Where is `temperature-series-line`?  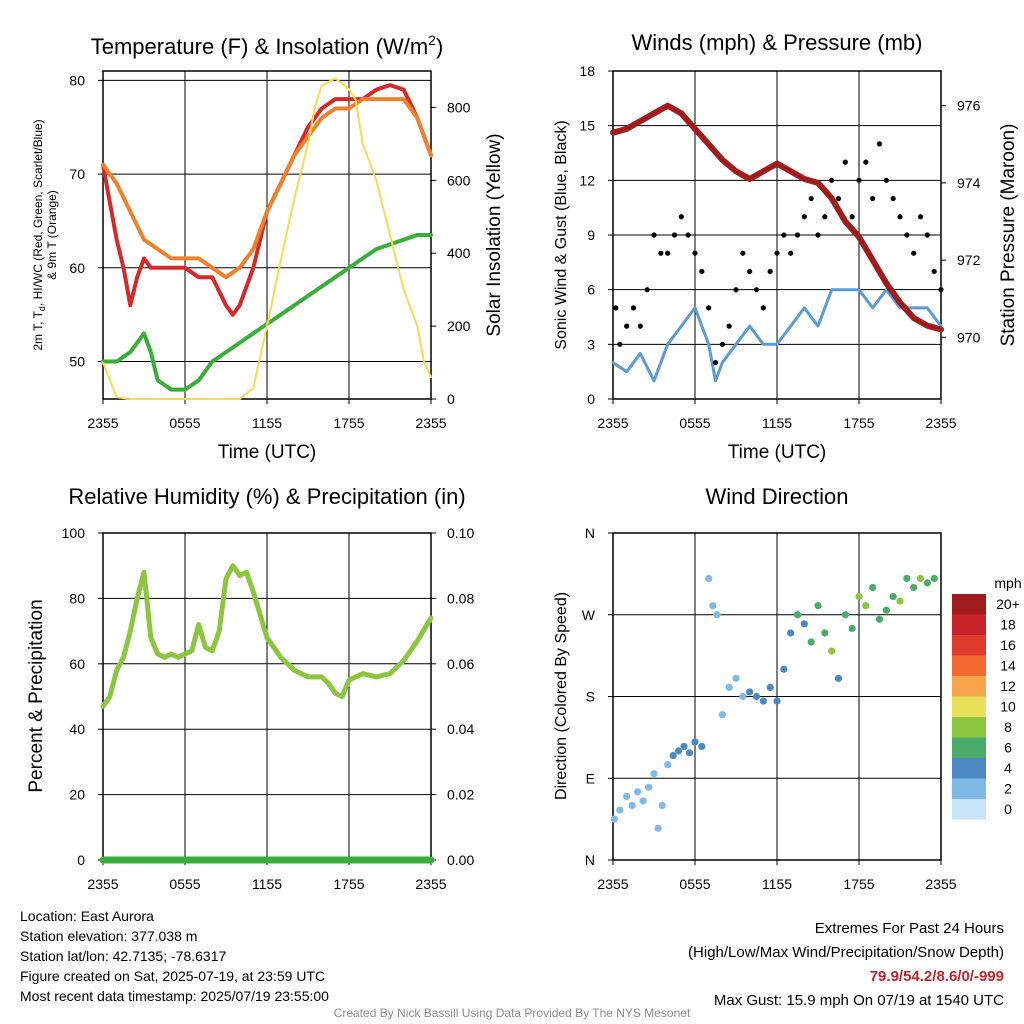
temperature-series-line is located at coordinates (267, 188).